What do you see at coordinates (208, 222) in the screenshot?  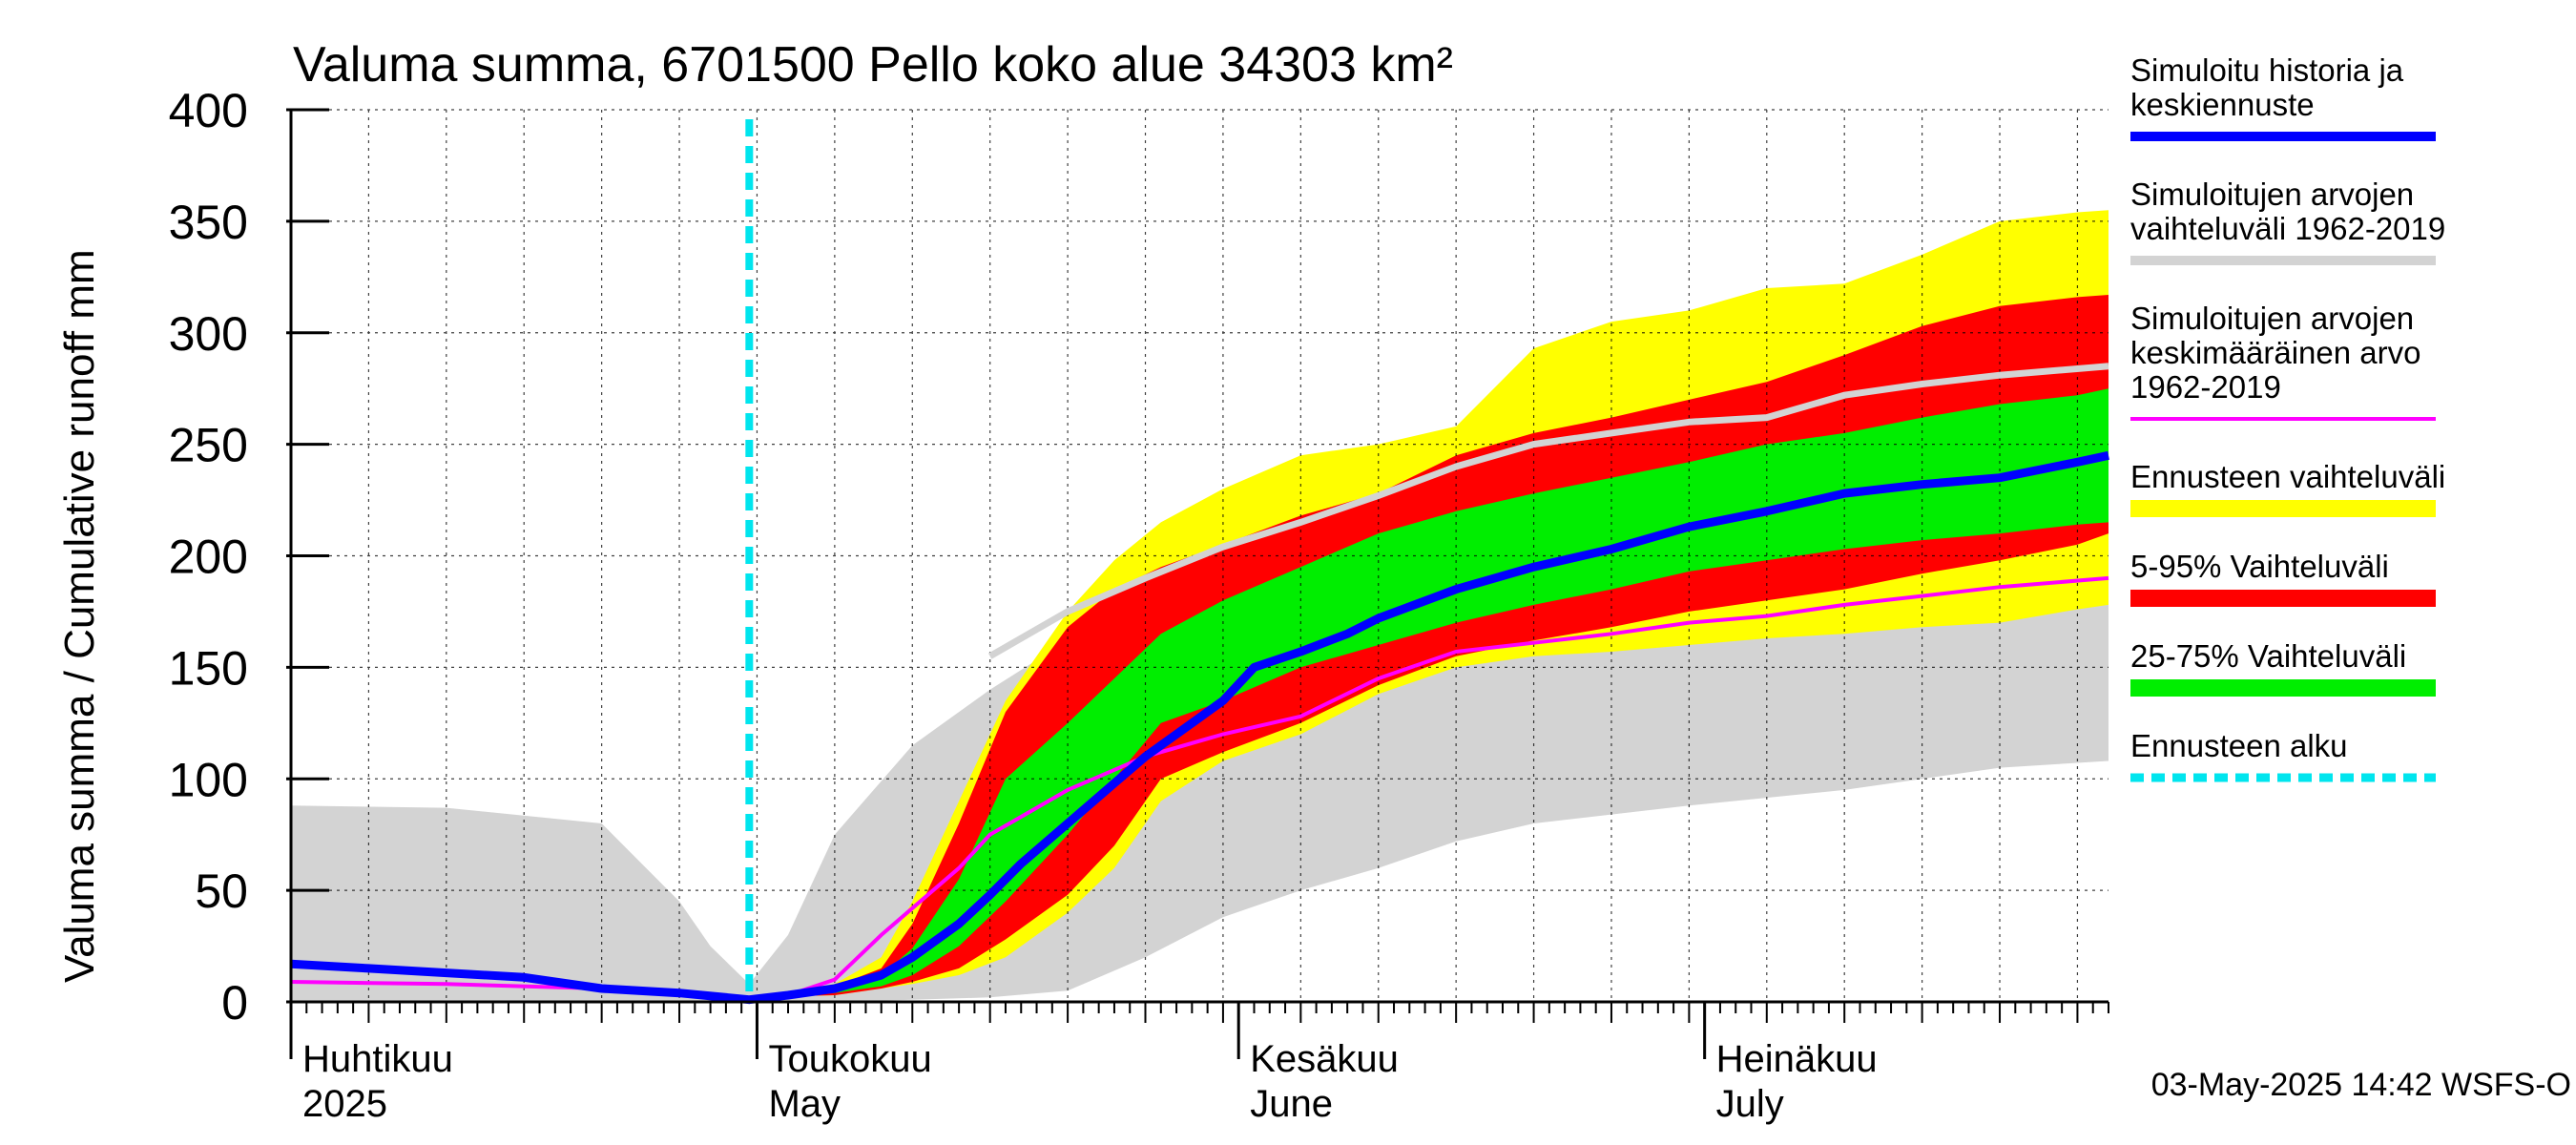 I see `y-tick-label: 350` at bounding box center [208, 222].